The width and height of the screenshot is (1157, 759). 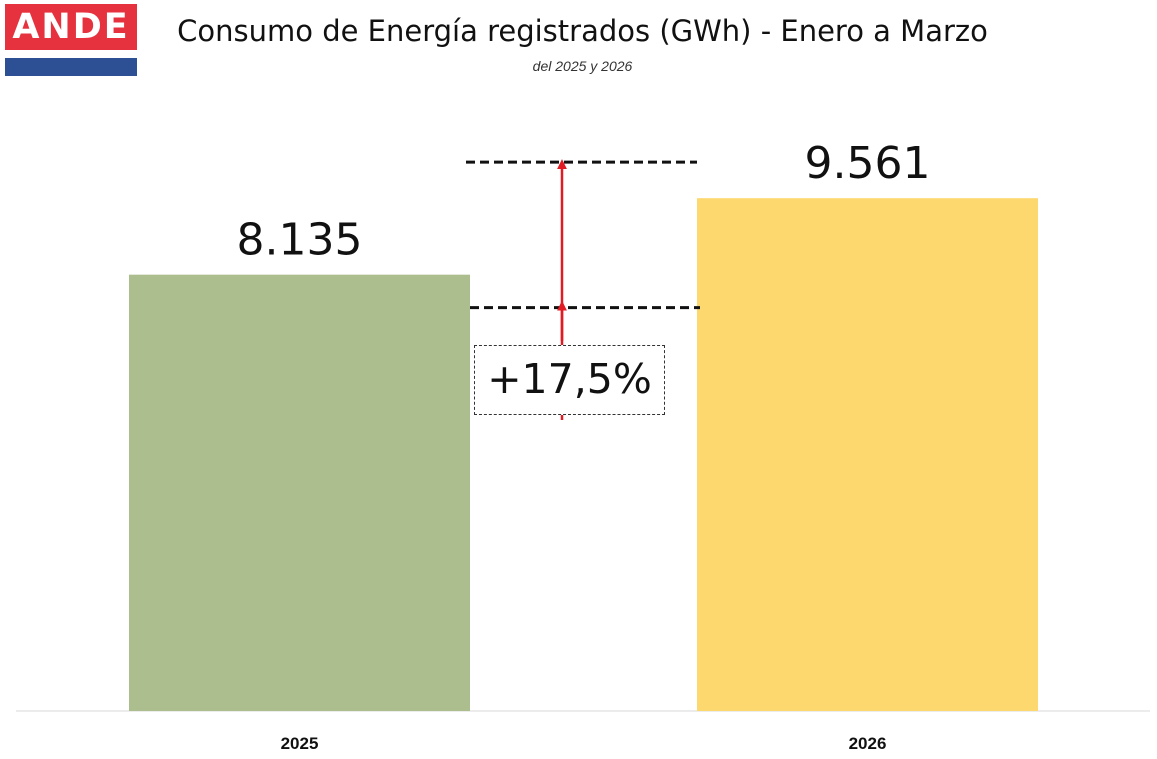 What do you see at coordinates (71, 67) in the screenshot?
I see `logo-blue-stripe` at bounding box center [71, 67].